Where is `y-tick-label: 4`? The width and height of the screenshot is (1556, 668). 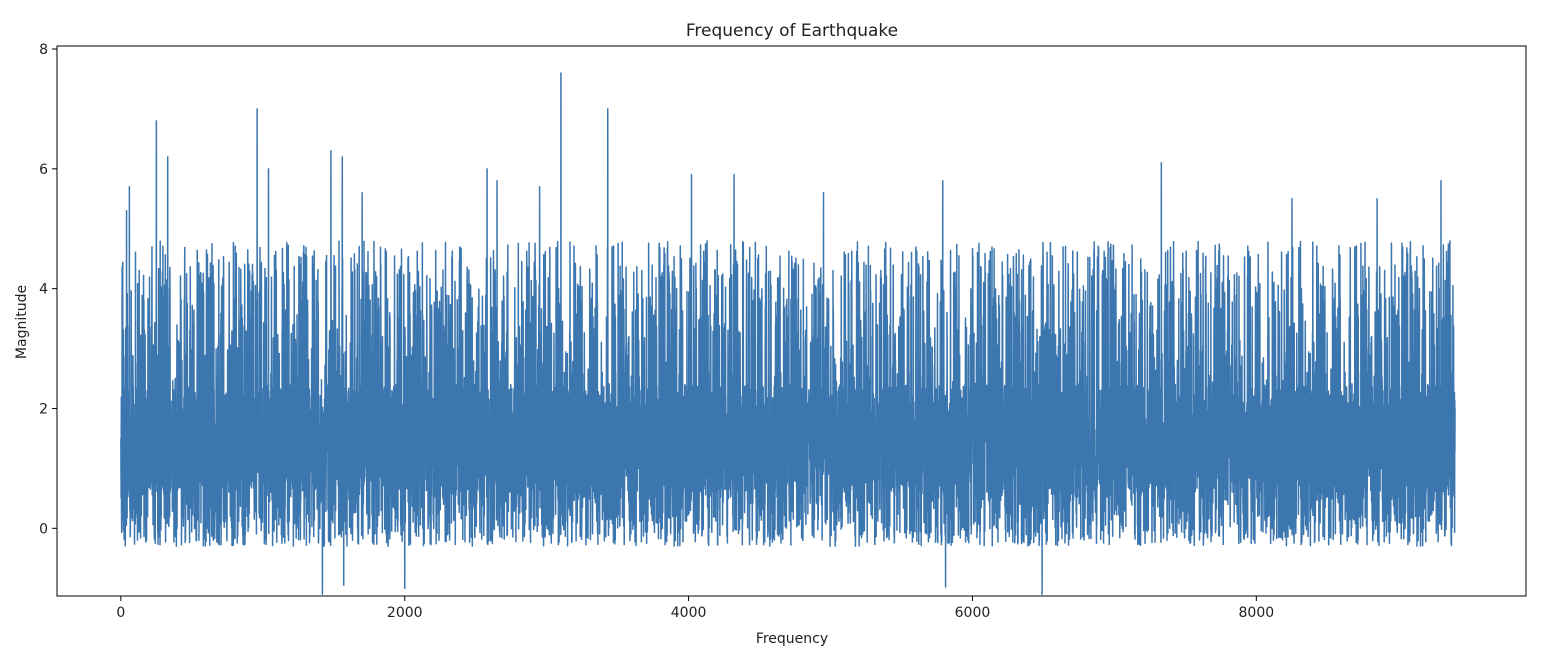
y-tick-label: 4 is located at coordinates (43, 290).